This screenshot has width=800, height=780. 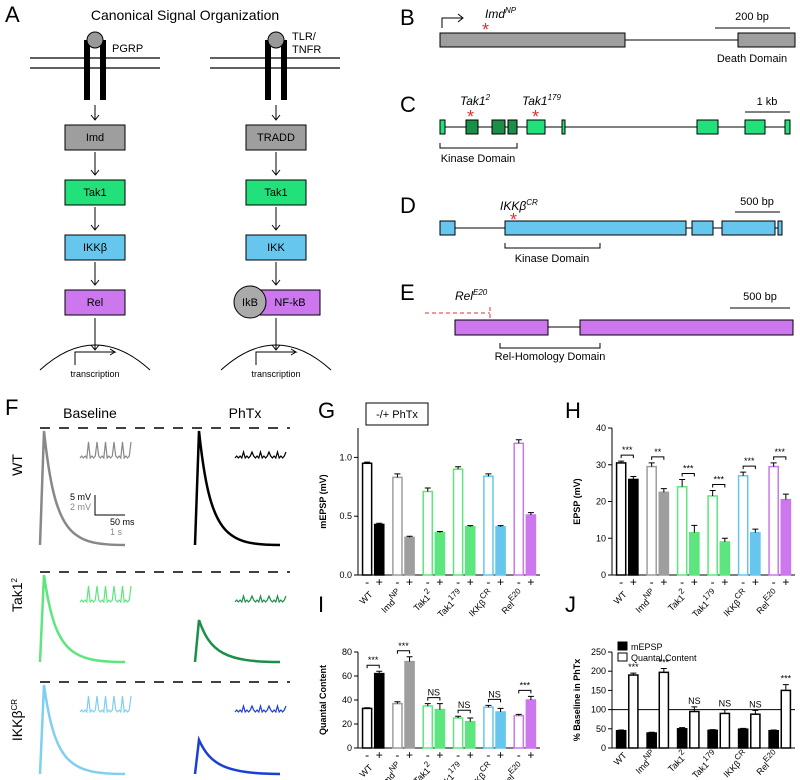 What do you see at coordinates (647, 647) in the screenshot?
I see `legend-label: mEPSP` at bounding box center [647, 647].